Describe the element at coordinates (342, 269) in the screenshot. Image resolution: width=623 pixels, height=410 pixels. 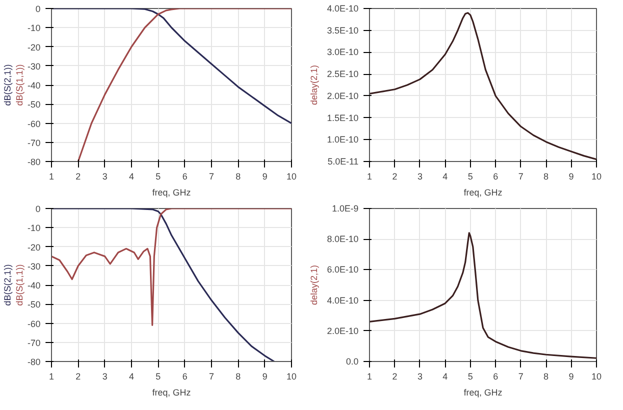
I see `y-tick-label: 6.0E-10` at that location.